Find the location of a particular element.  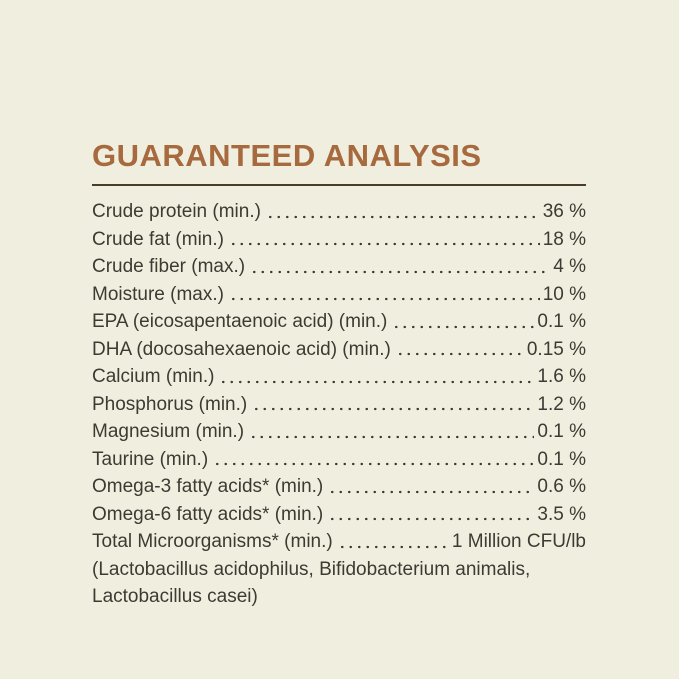

microorganisms-species-line: Lactobacillus casei) is located at coordinates (175, 596).